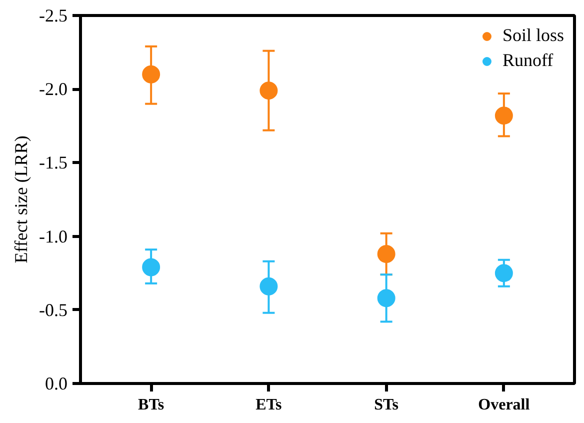 Image resolution: width=584 pixels, height=423 pixels. I want to click on legend-label: Runoff, so click(528, 60).